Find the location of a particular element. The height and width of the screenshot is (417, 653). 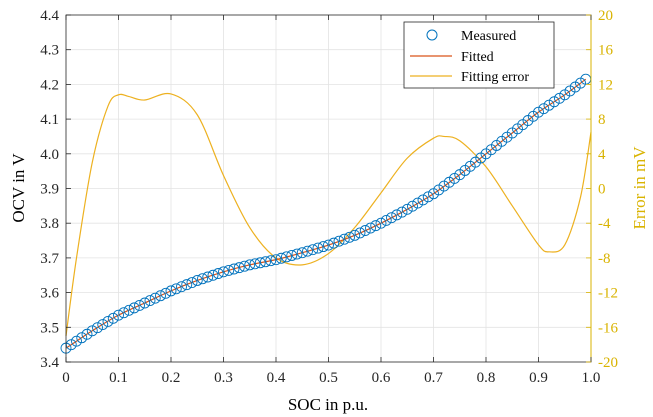

x-tick-label: 0.1 is located at coordinates (118, 378).